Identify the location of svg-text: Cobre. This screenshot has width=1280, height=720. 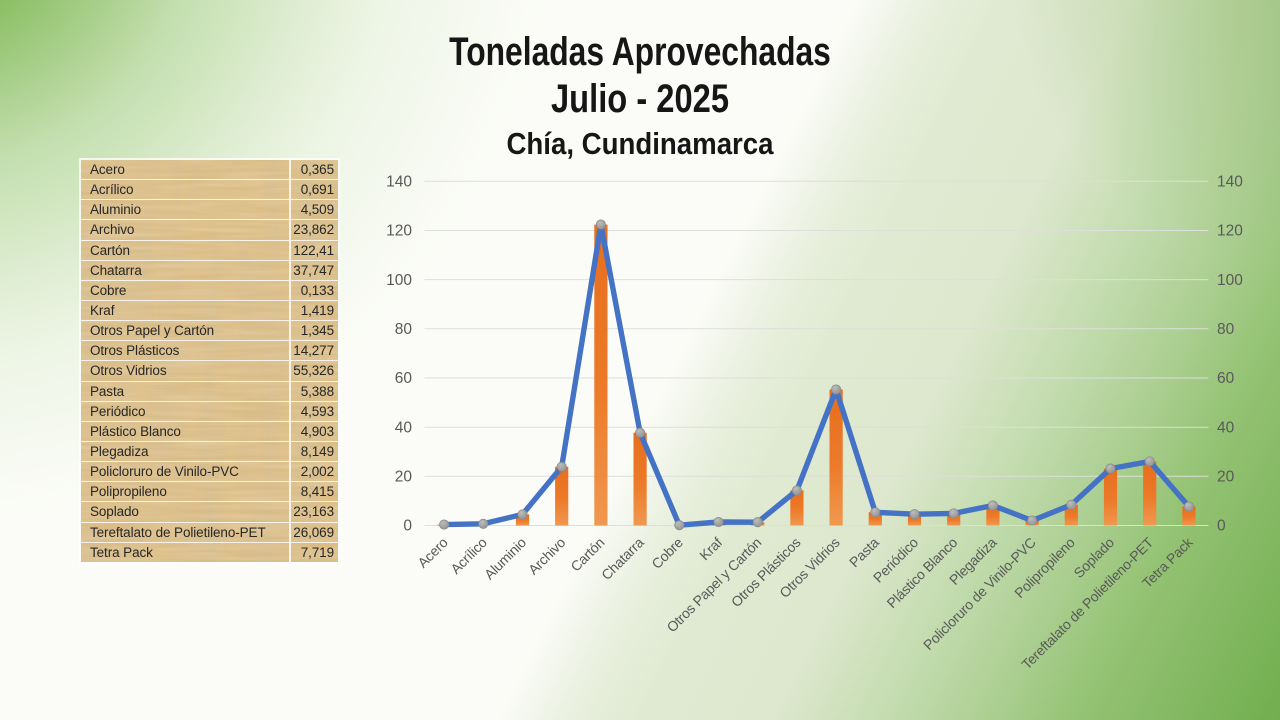
(667, 553).